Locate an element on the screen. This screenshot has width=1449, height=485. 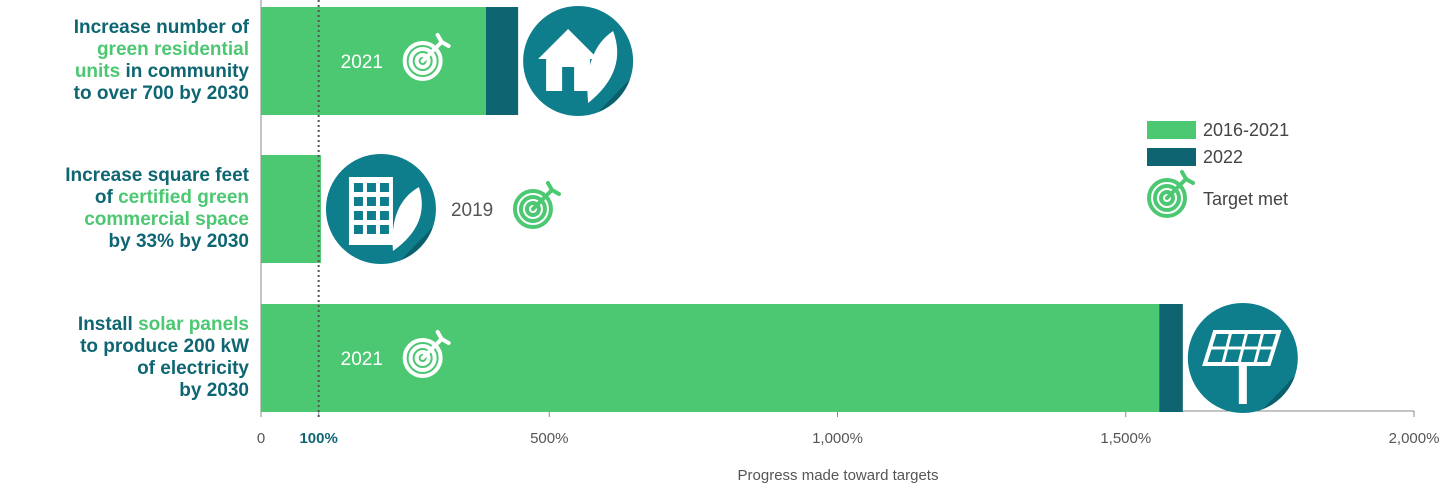
category-line: Install solar panels is located at coordinates (124, 325).